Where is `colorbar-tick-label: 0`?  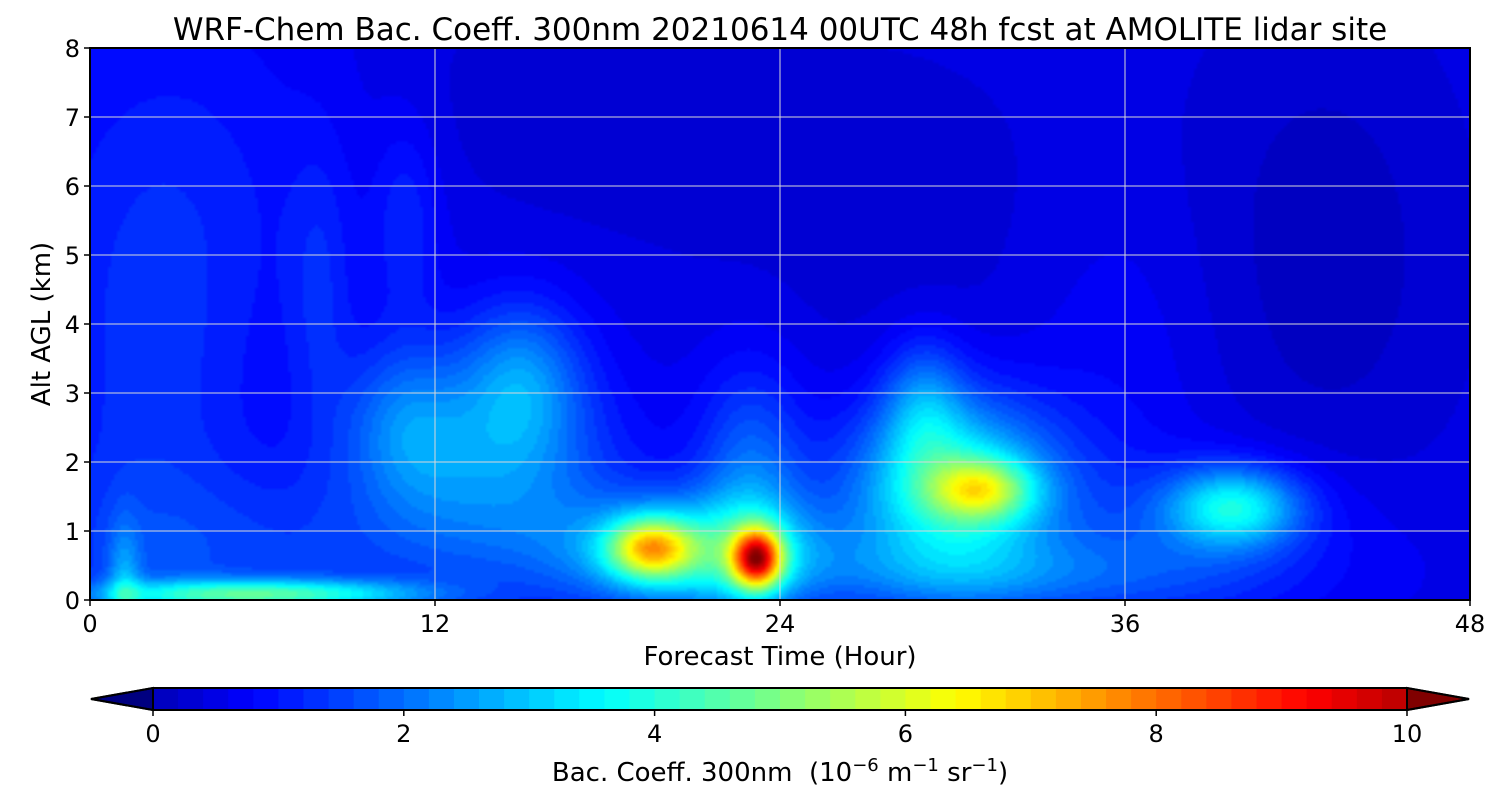 colorbar-tick-label: 0 is located at coordinates (152, 734).